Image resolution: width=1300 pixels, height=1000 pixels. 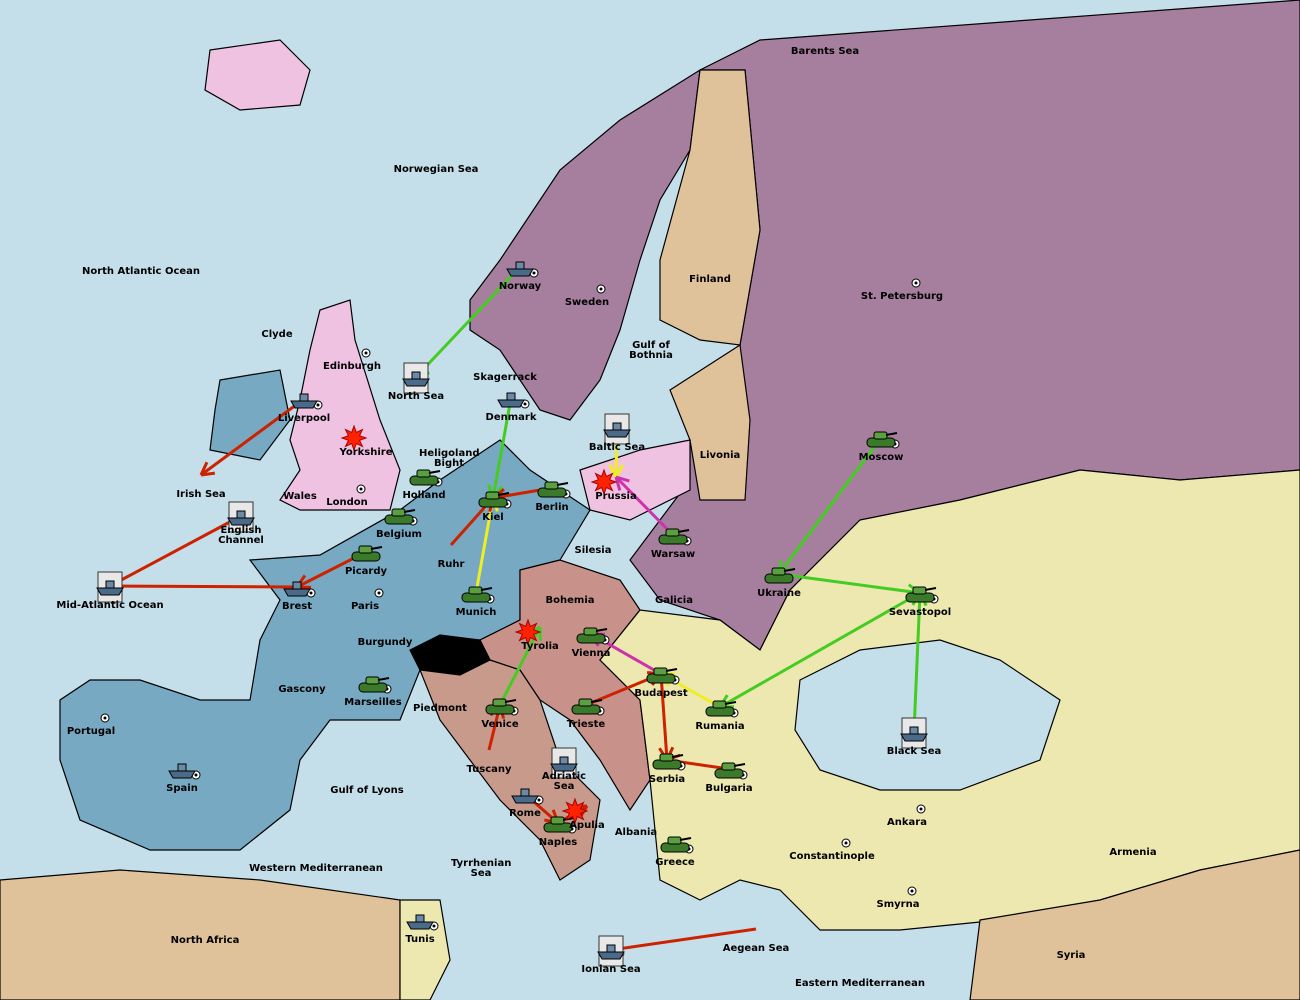 I want to click on territory-label-english-channel: English Channel, so click(x=241, y=535).